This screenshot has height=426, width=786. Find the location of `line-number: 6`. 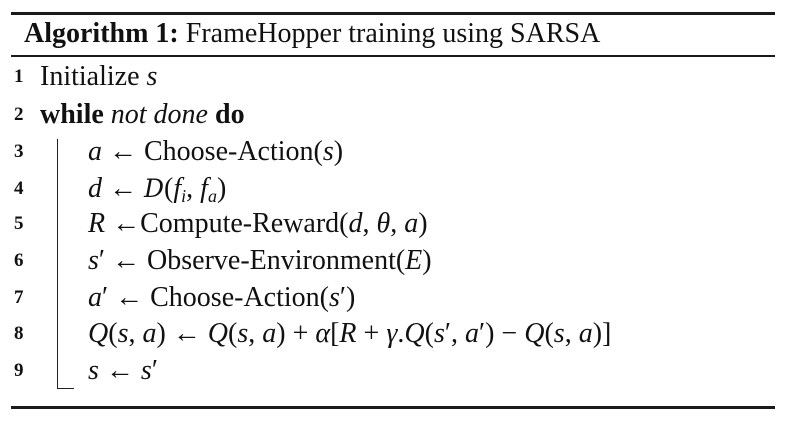

line-number: 6 is located at coordinates (19, 260).